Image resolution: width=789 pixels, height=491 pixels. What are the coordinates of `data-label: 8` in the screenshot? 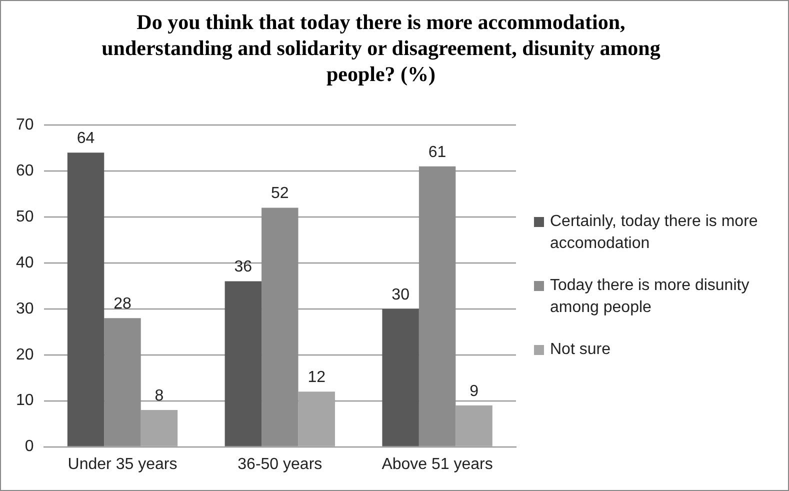 It's located at (159, 395).